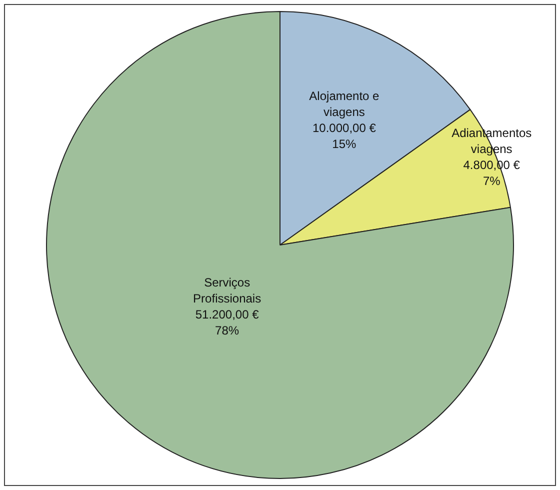  What do you see at coordinates (227, 291) in the screenshot?
I see `slice-label: Serviços Profissionais` at bounding box center [227, 291].